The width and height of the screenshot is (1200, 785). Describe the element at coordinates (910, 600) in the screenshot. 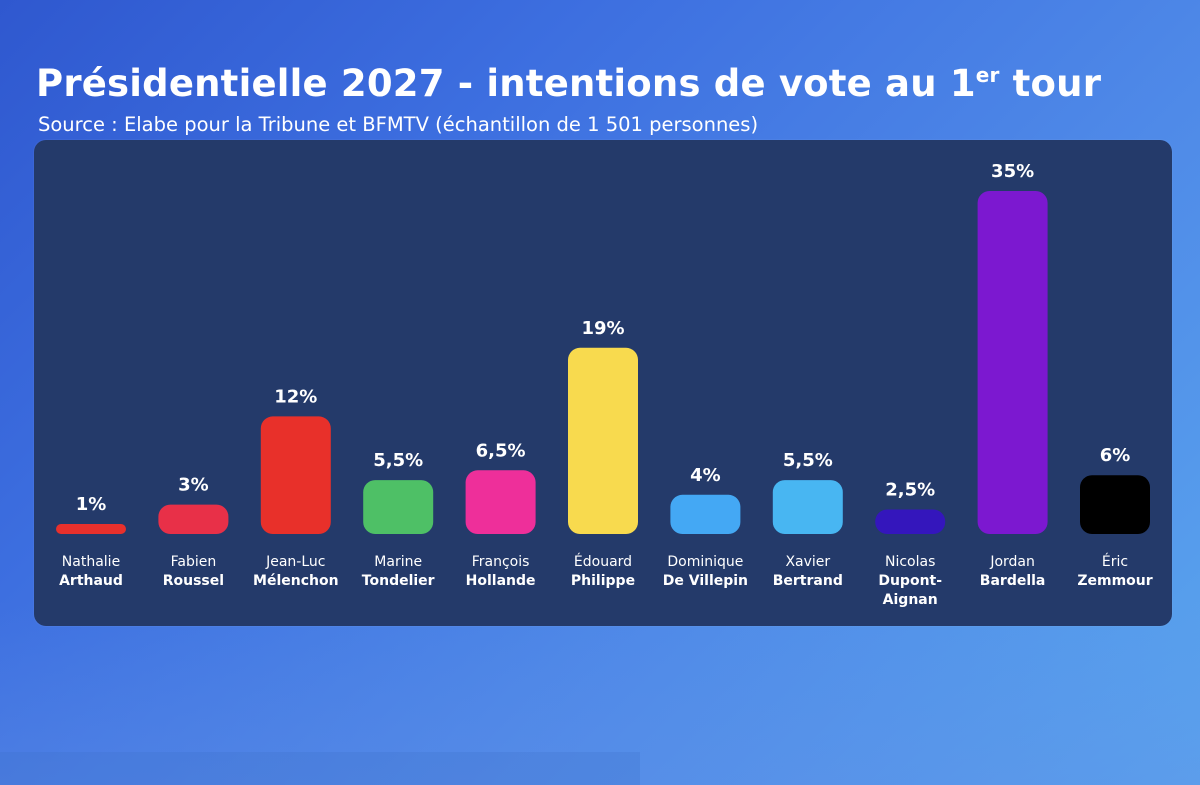

I see `candidate-last-name: Aignan` at that location.